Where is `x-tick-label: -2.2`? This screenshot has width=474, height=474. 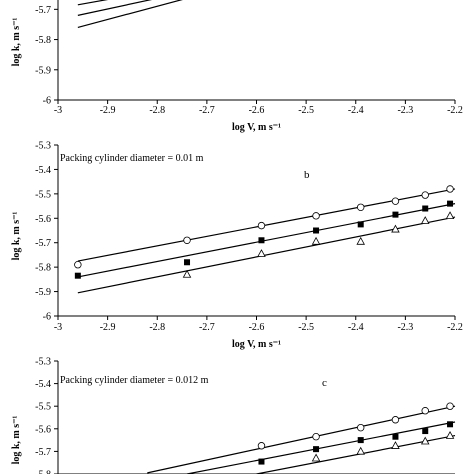 x-tick-label: -2.2 is located at coordinates (455, 110).